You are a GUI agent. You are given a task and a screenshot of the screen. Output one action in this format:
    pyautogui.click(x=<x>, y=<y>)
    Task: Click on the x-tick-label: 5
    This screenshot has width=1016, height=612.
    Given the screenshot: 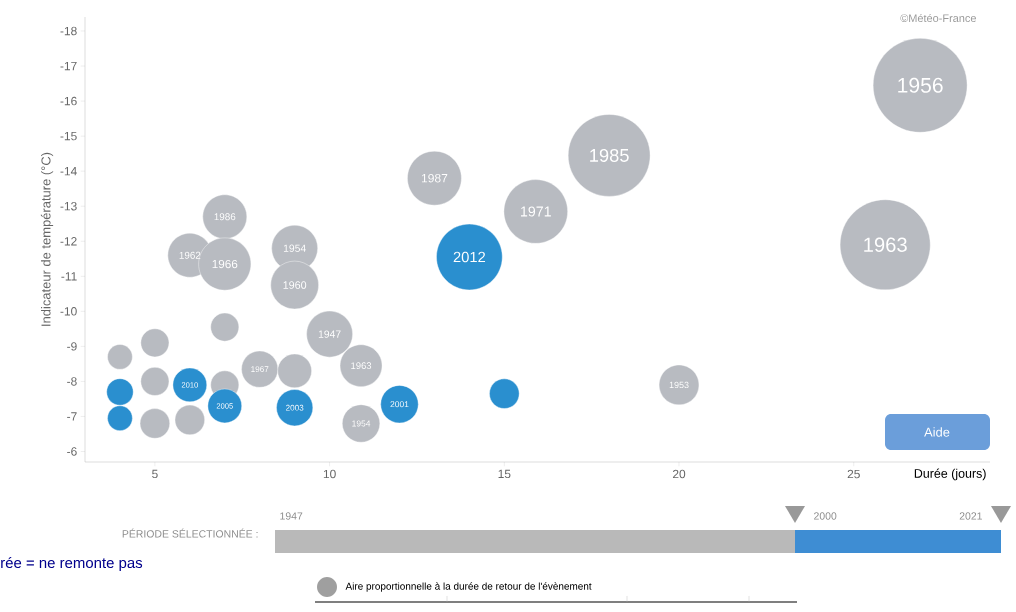 What is the action you would take?
    pyautogui.click(x=155, y=474)
    